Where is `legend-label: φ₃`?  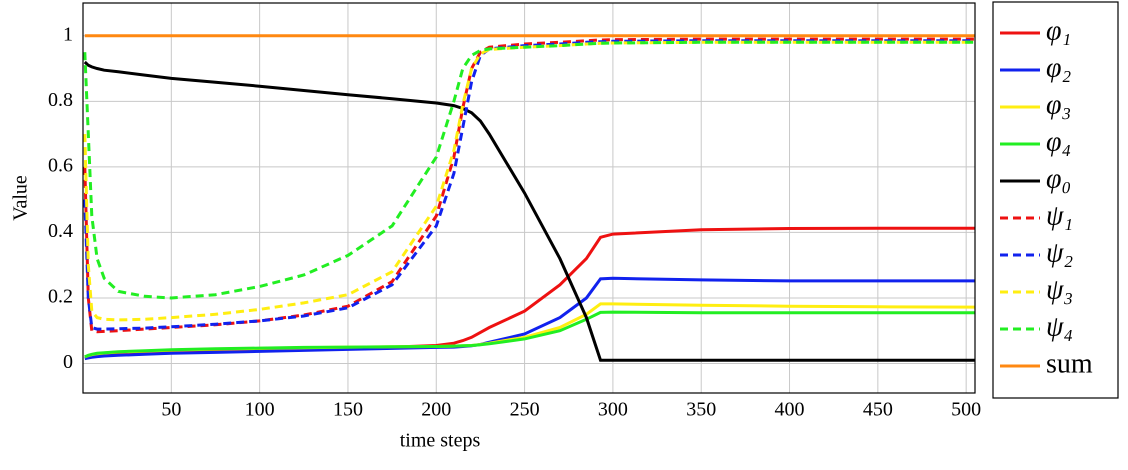
legend-label: φ₃ is located at coordinates (1058, 104).